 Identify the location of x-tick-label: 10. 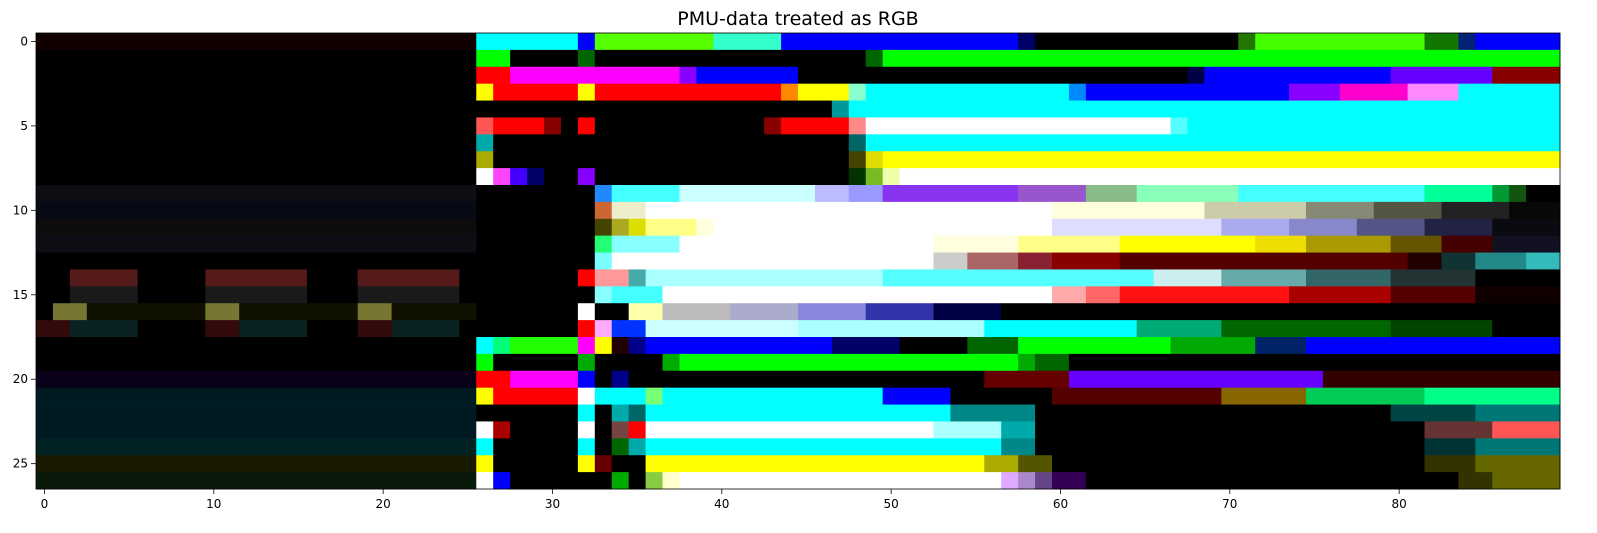
(213, 504).